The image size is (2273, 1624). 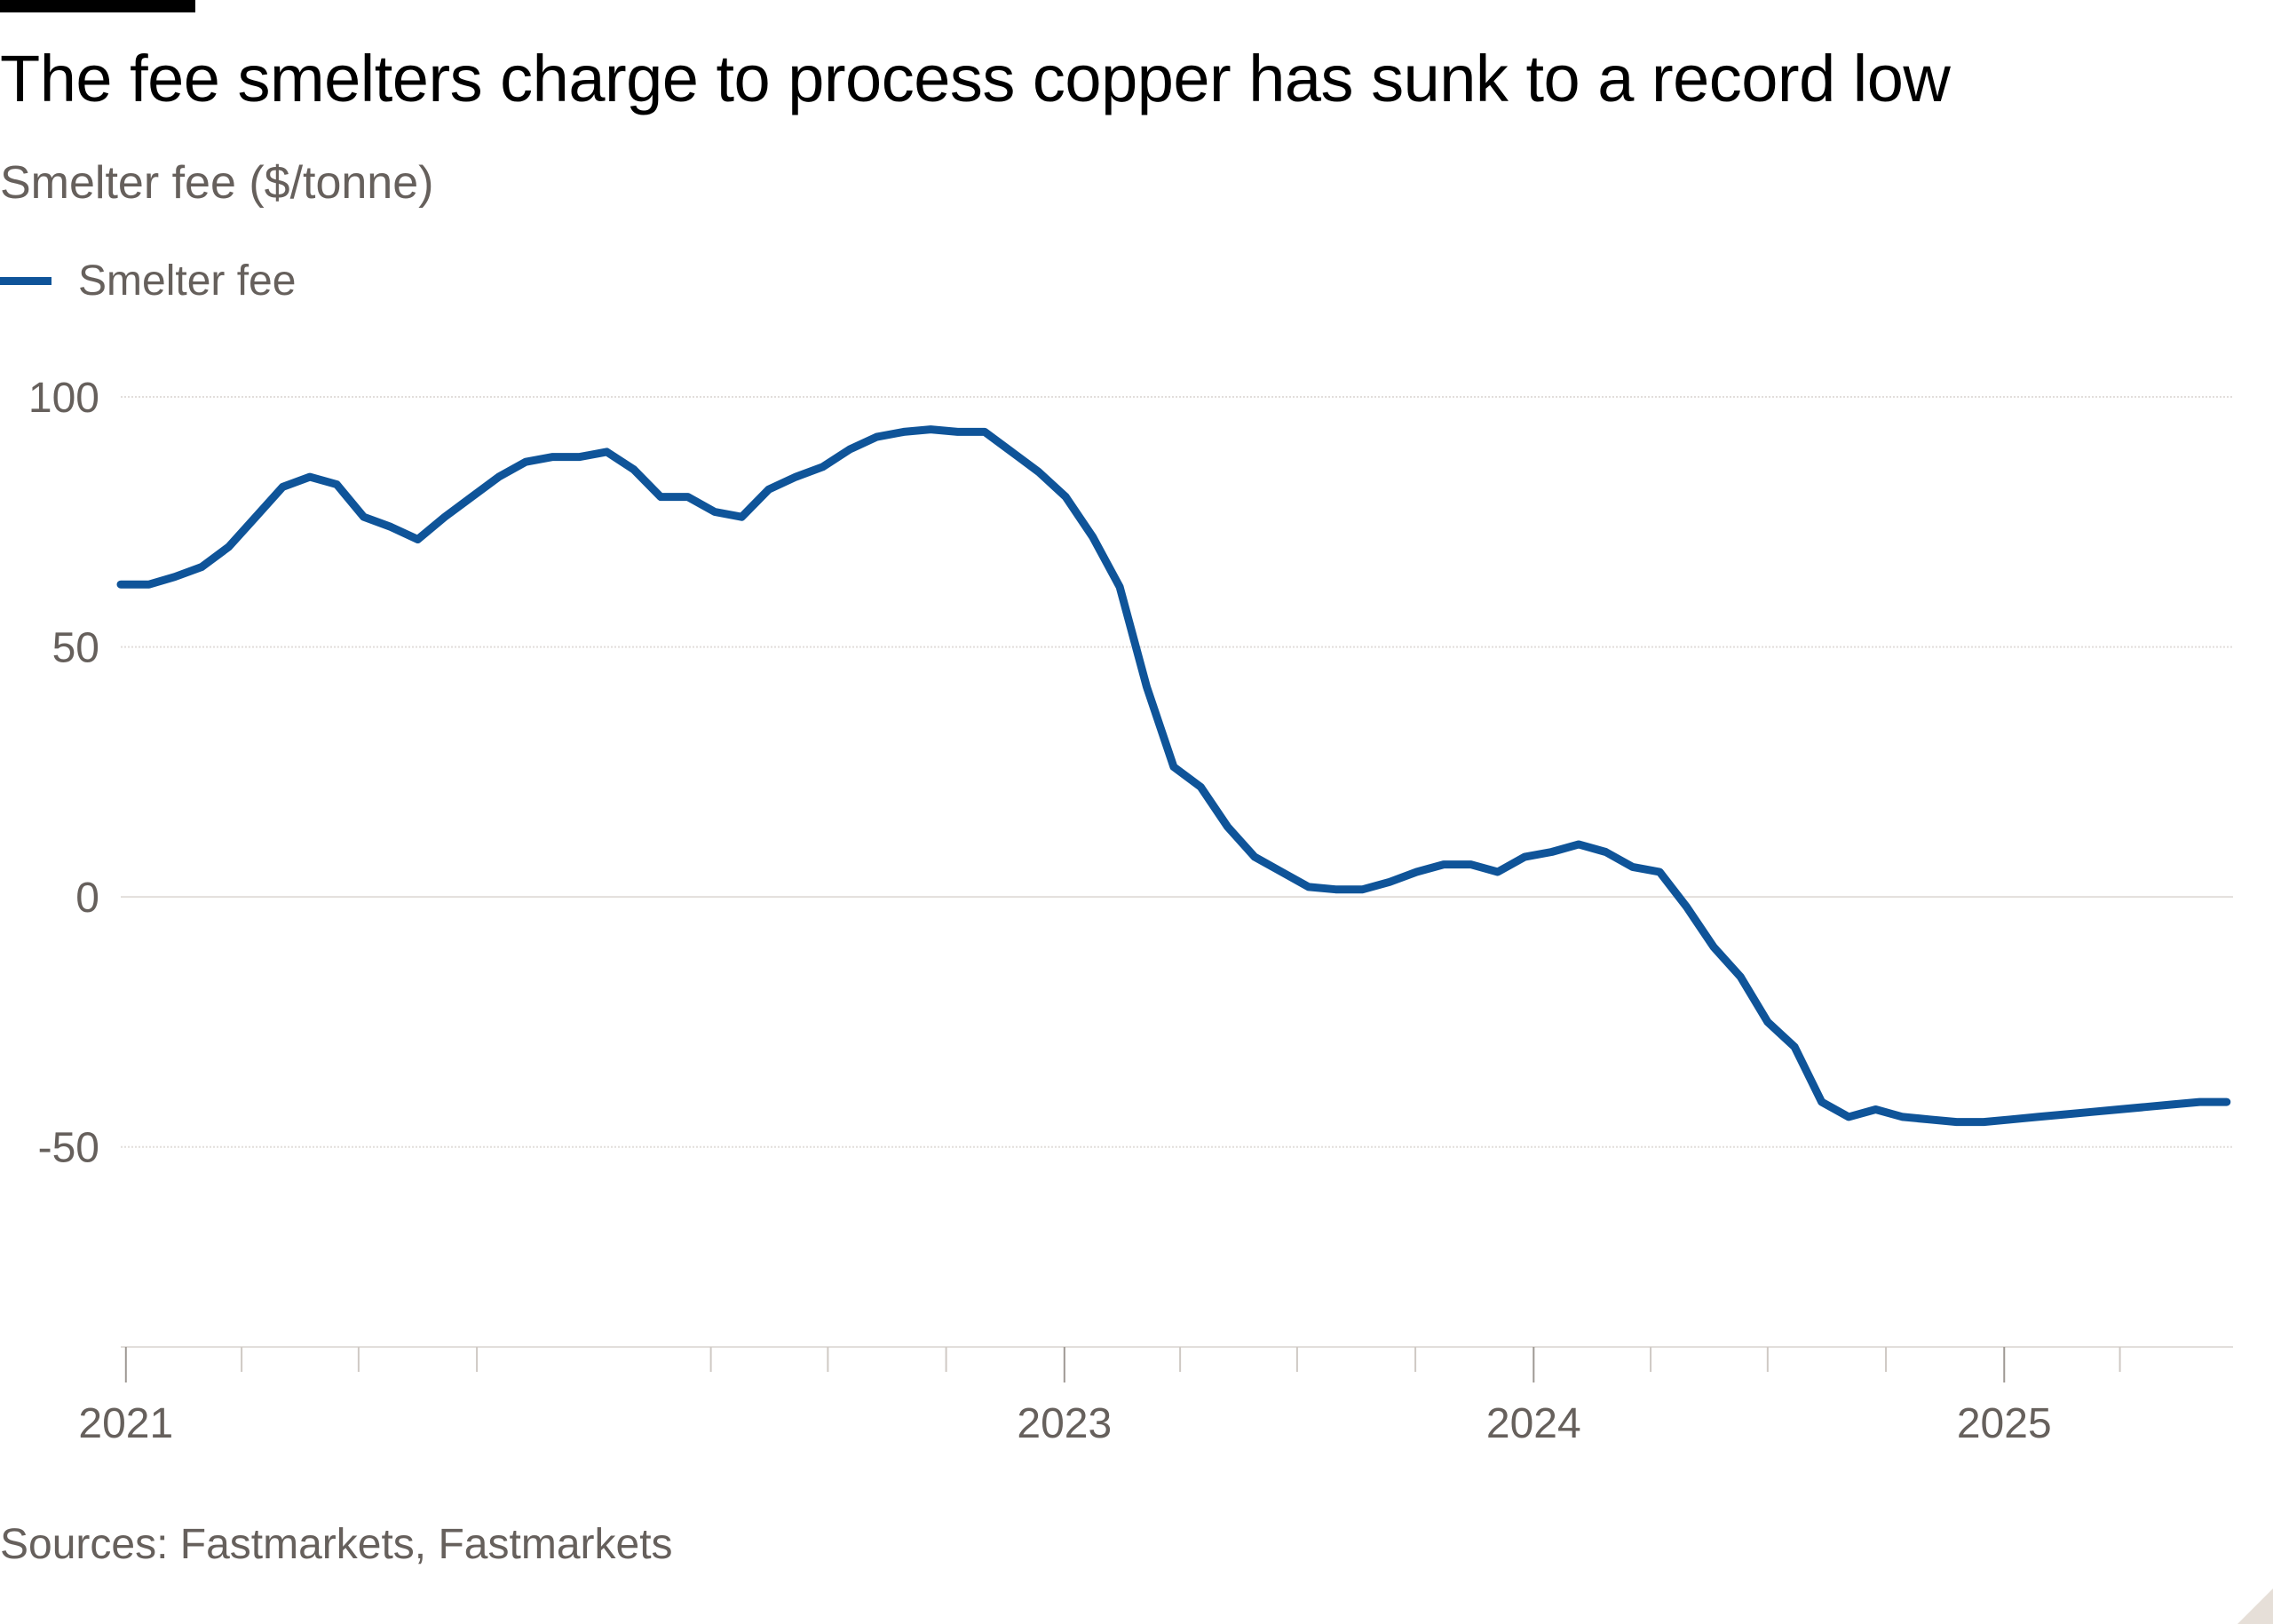 What do you see at coordinates (63, 398) in the screenshot?
I see `y-tick-label: 100` at bounding box center [63, 398].